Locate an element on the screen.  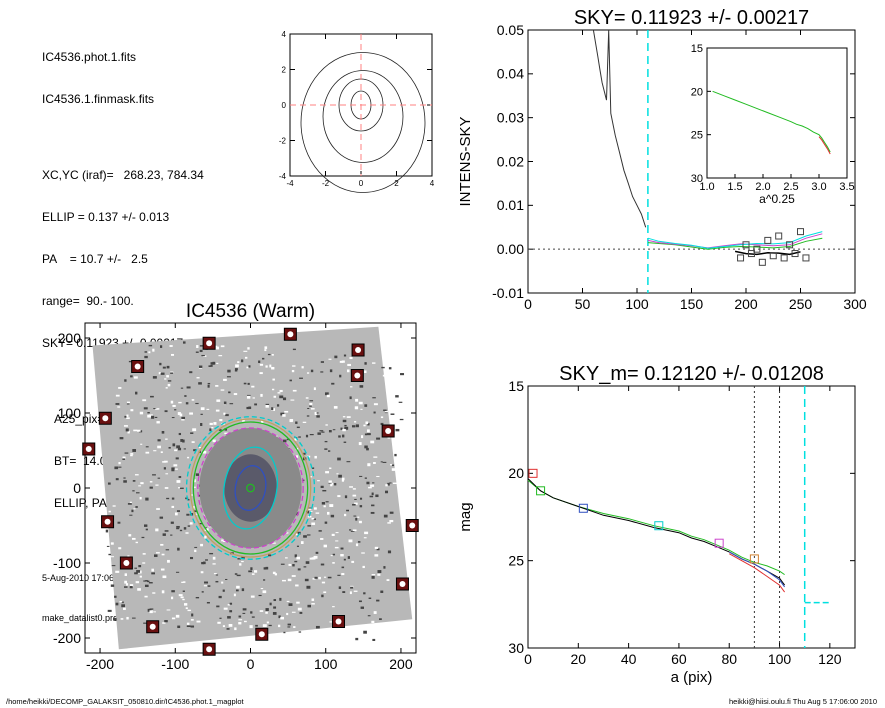
x-tick-label: 50 is located at coordinates (583, 304).